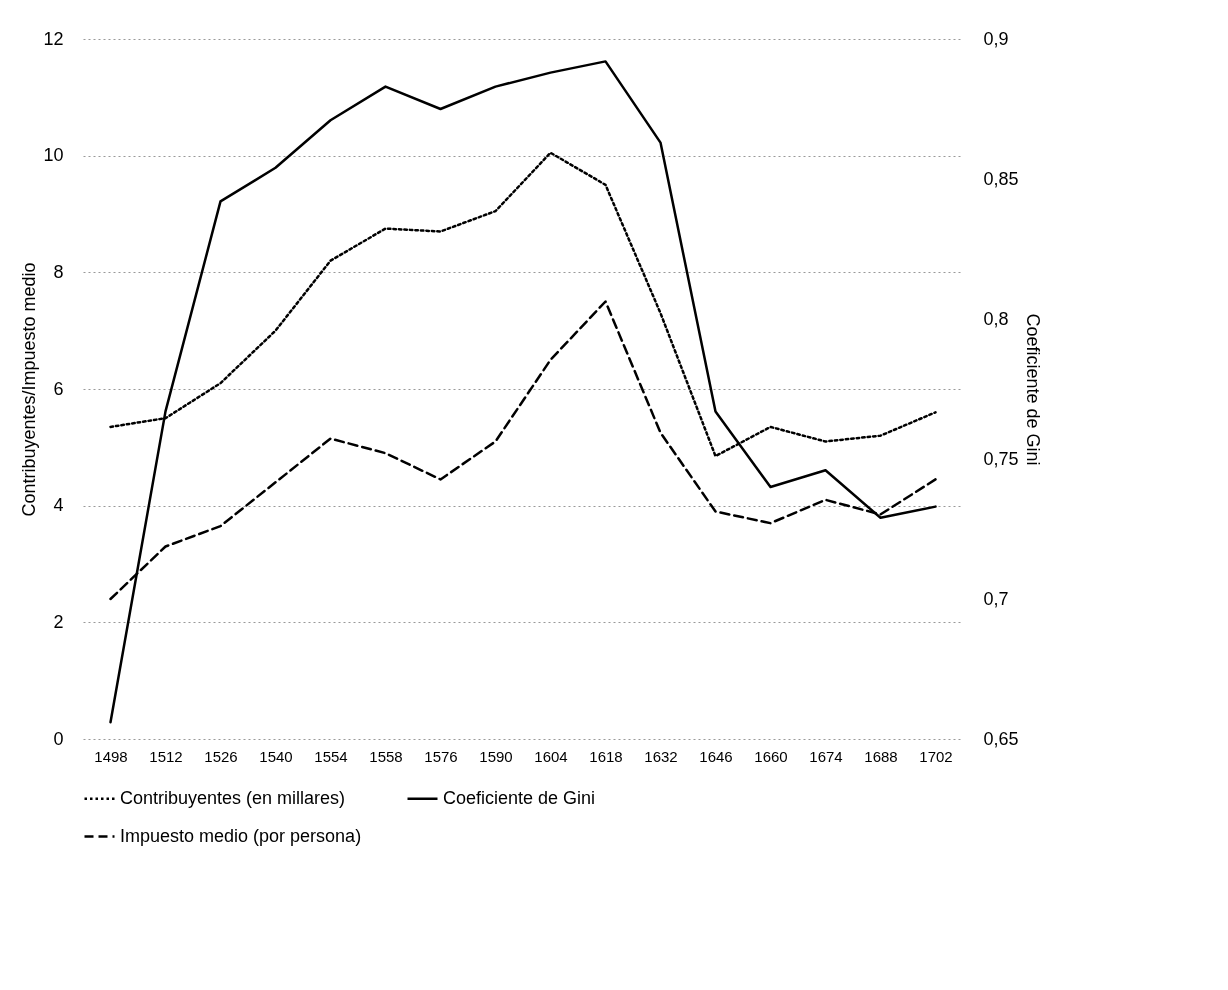  What do you see at coordinates (519, 797) in the screenshot?
I see `legend-label: Coeficiente de Gini` at bounding box center [519, 797].